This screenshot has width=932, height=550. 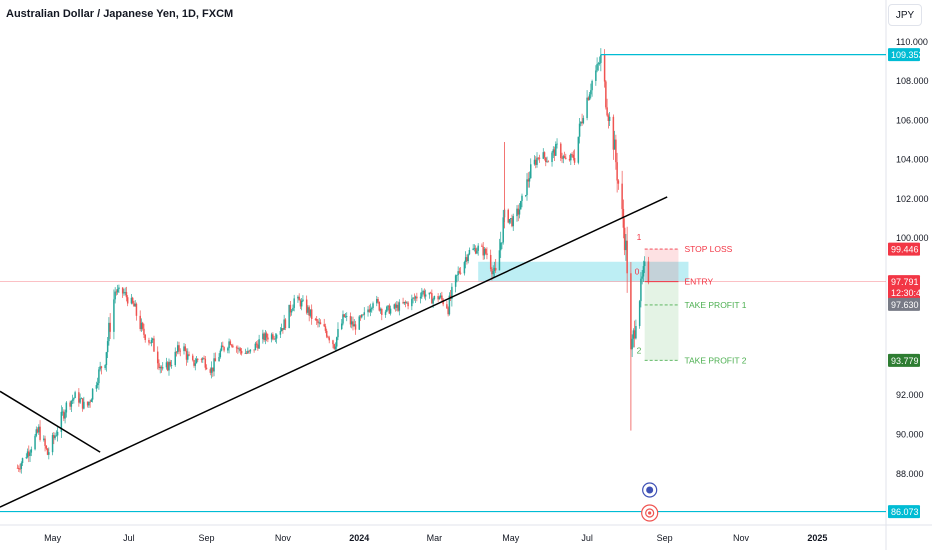 What do you see at coordinates (665, 538) in the screenshot?
I see `time-tick-label: Sep` at bounding box center [665, 538].